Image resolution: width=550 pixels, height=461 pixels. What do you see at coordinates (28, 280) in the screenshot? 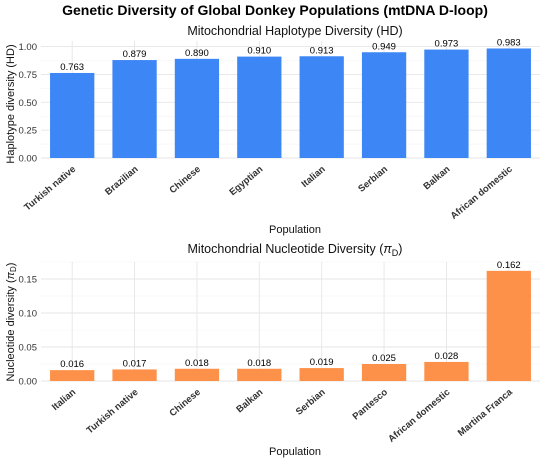
I see `y-tick-label: 0.15` at bounding box center [28, 280].